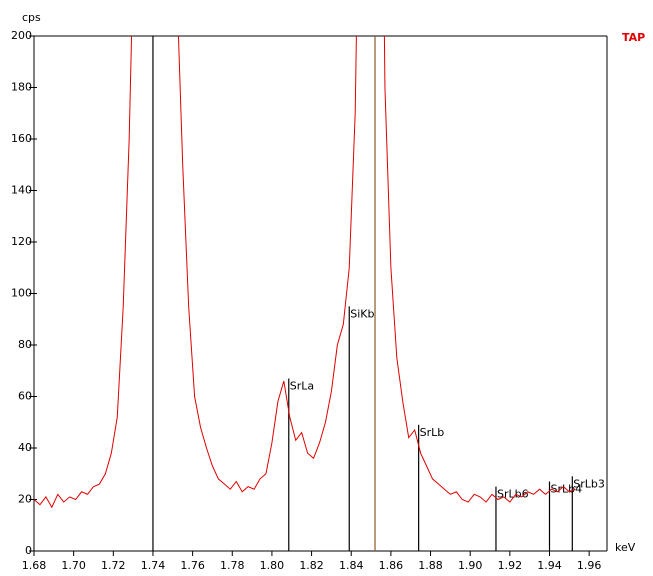 The image size is (653, 576). Describe the element at coordinates (302, 385) in the screenshot. I see `peak-label: SrLa` at that location.